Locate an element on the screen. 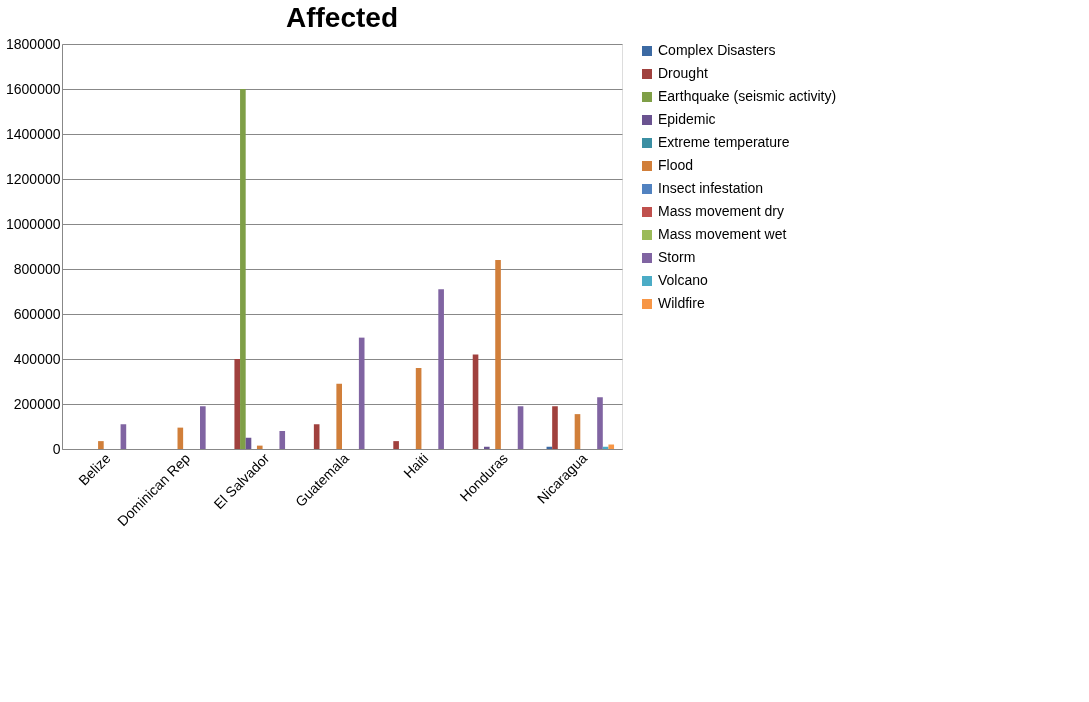 Image resolution: width=1089 pixels, height=702 pixels. legend-label: Epidemic is located at coordinates (687, 119).